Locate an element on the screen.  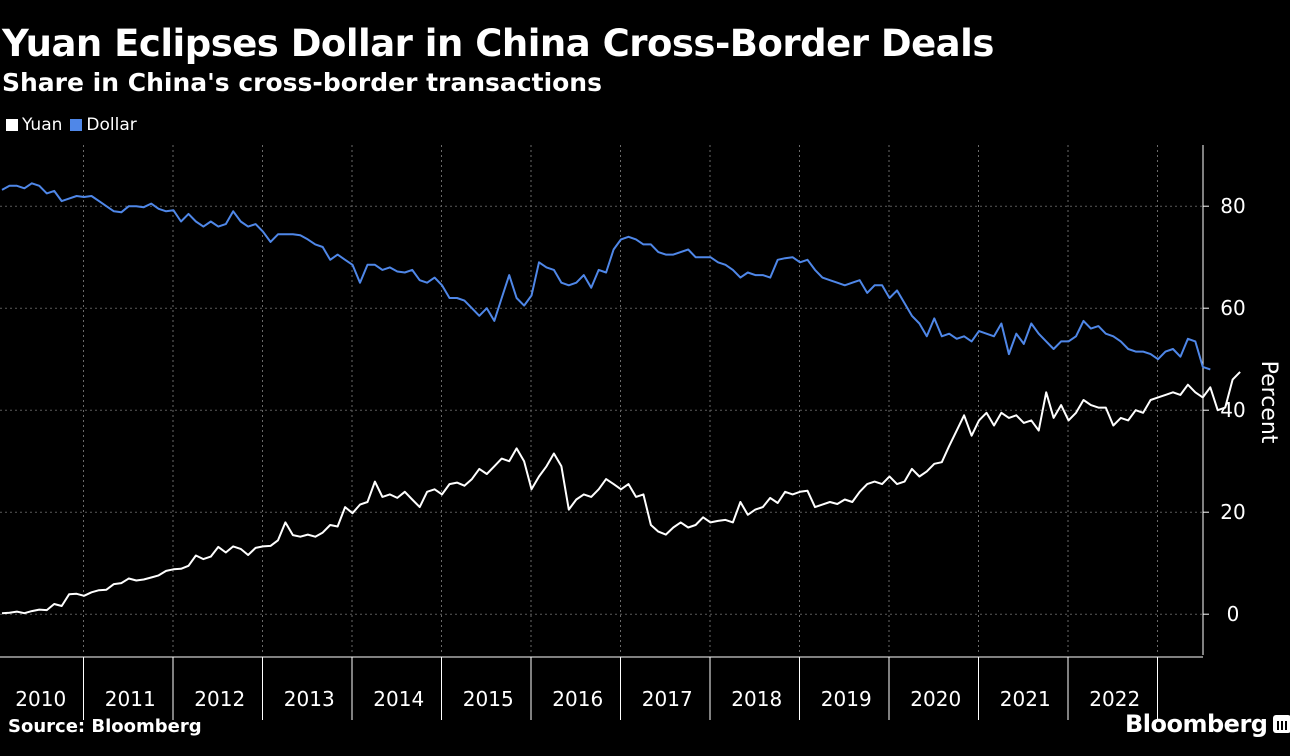
legend-label-dollar: Dollar is located at coordinates (111, 125).